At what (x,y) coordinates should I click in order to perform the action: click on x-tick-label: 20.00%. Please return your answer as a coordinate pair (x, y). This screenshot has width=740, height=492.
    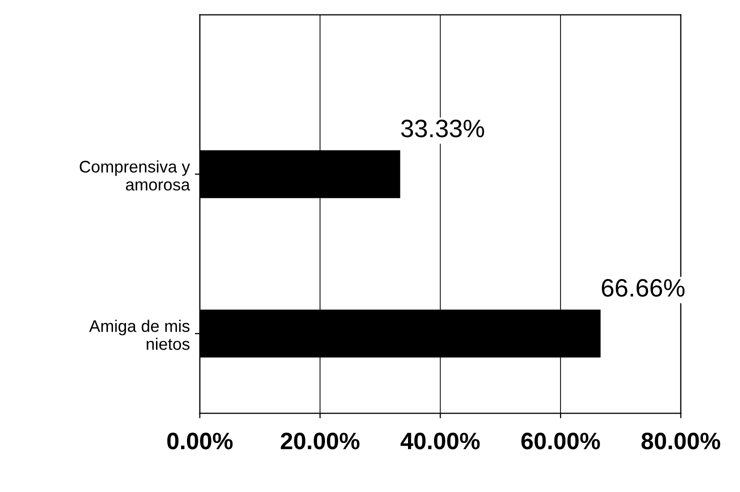
    Looking at the image, I should click on (320, 441).